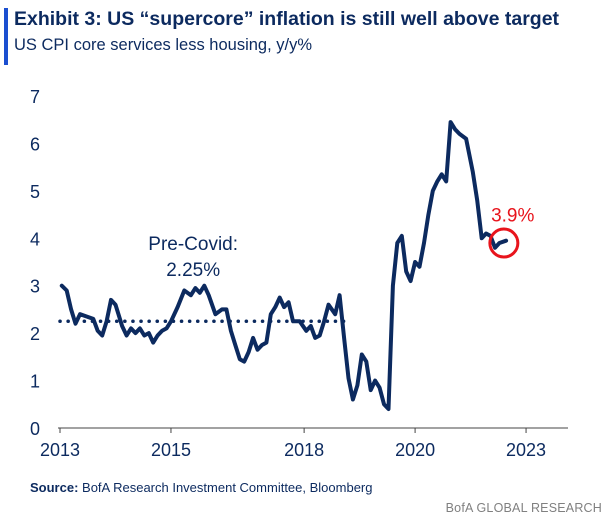  Describe the element at coordinates (193, 270) in the screenshot. I see `pre-covid-annotation: 2.25%` at that location.